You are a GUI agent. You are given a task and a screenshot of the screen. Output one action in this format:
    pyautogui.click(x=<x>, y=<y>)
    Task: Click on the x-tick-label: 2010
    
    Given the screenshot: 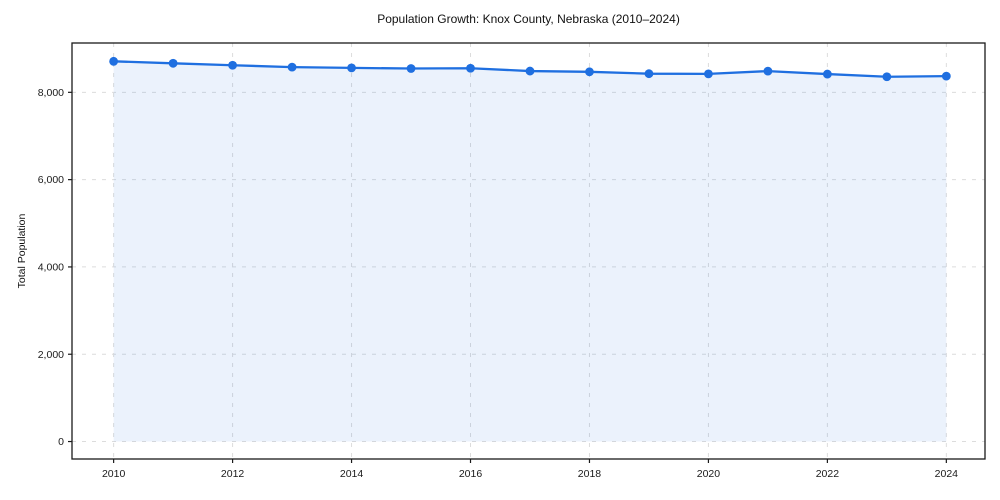 What is the action you would take?
    pyautogui.click(x=114, y=474)
    